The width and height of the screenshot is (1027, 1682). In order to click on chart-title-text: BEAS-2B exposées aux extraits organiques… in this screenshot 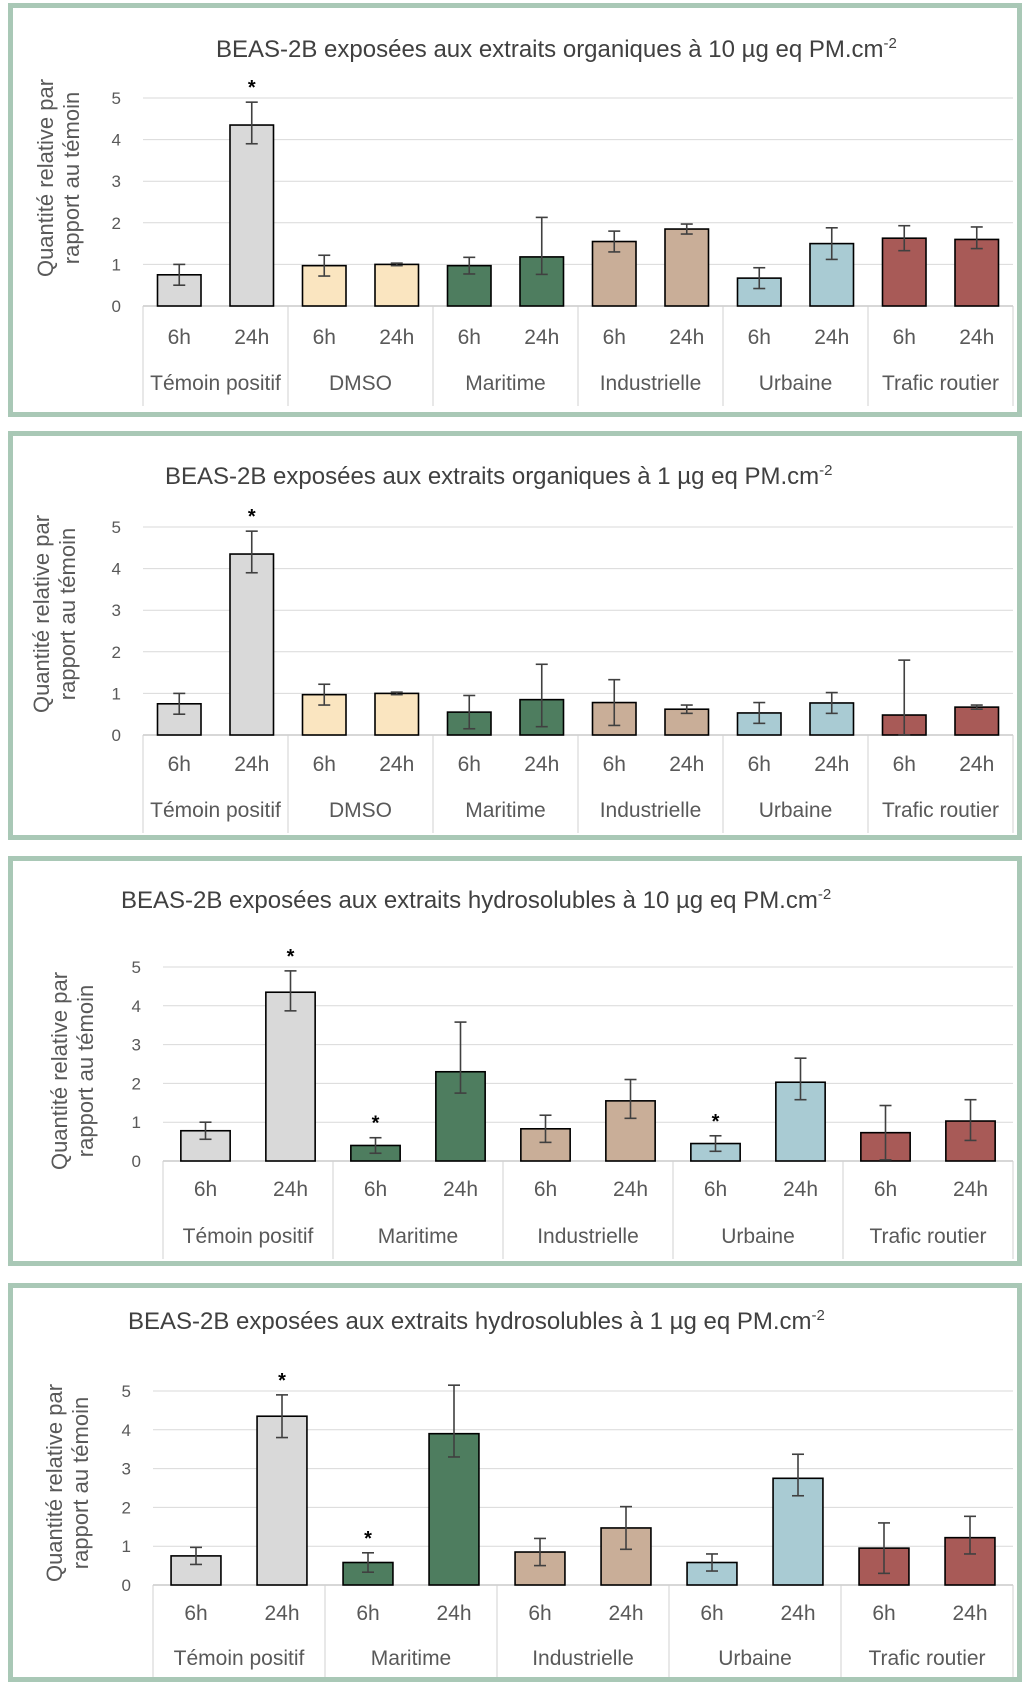, I will do `click(550, 49)`.